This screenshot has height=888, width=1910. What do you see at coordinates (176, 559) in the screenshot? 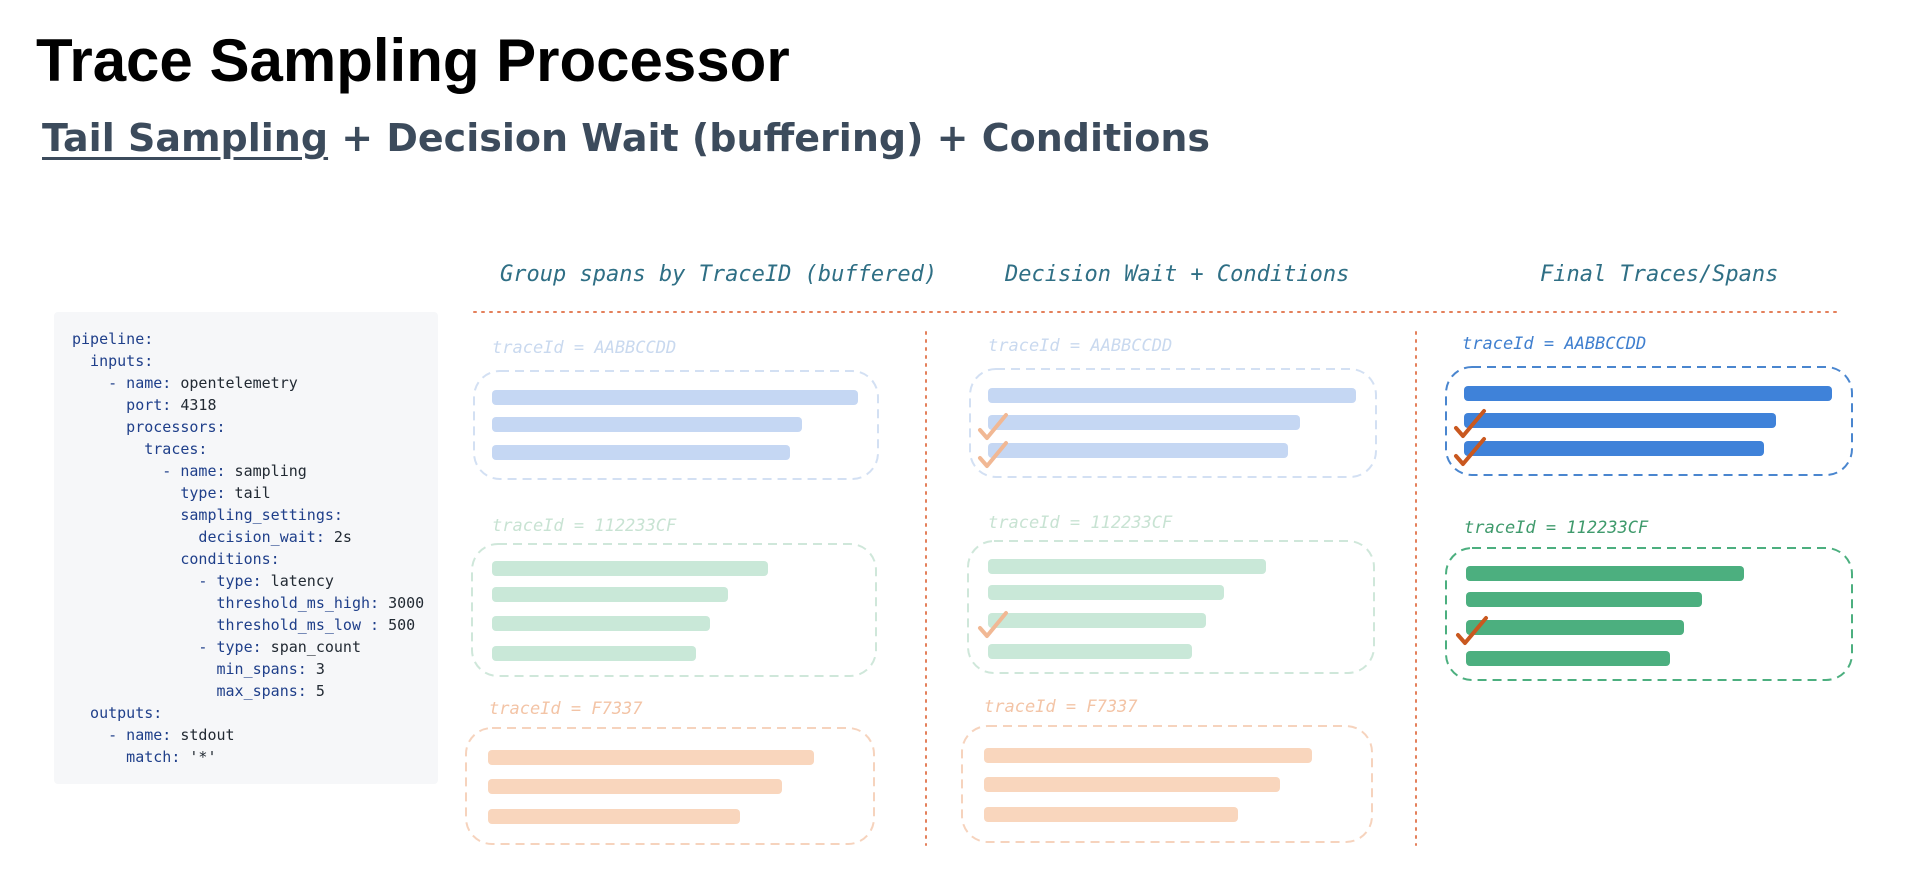
I see `code-key: conditions:` at bounding box center [176, 559].